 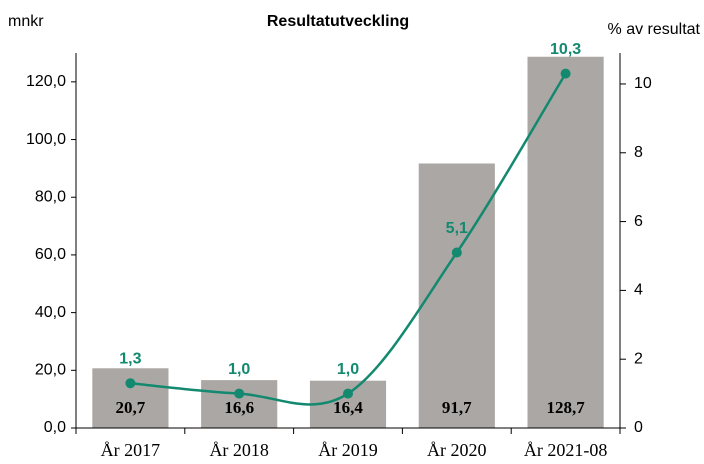 What do you see at coordinates (26, 21) in the screenshot?
I see `y-axis-label: mnkr` at bounding box center [26, 21].